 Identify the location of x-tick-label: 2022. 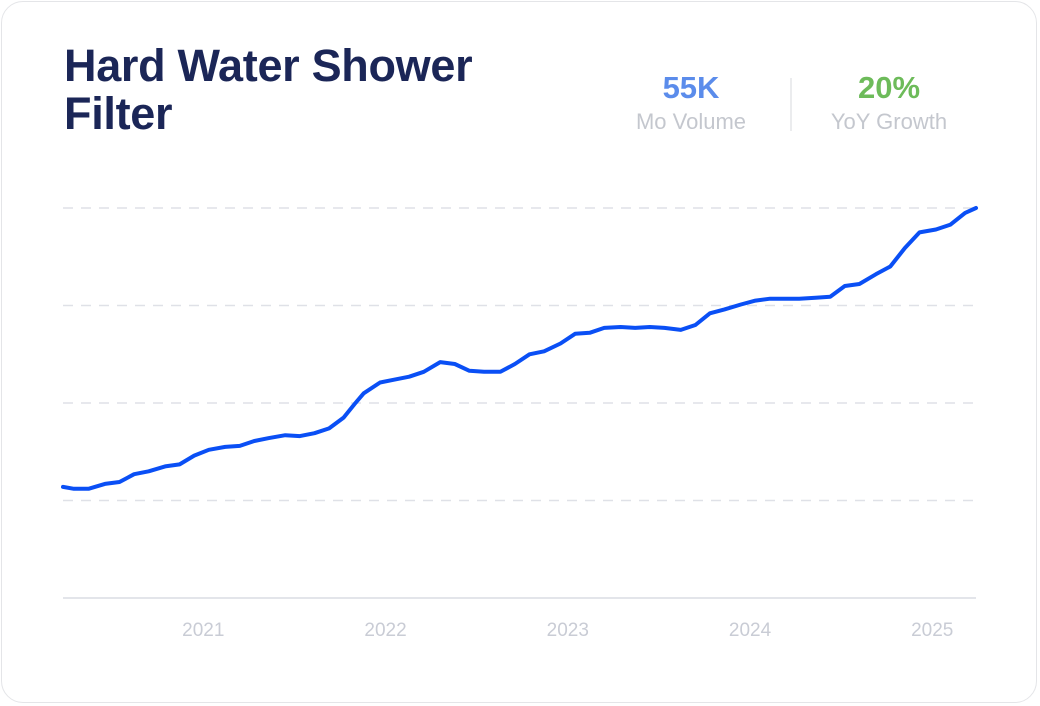
(385, 630).